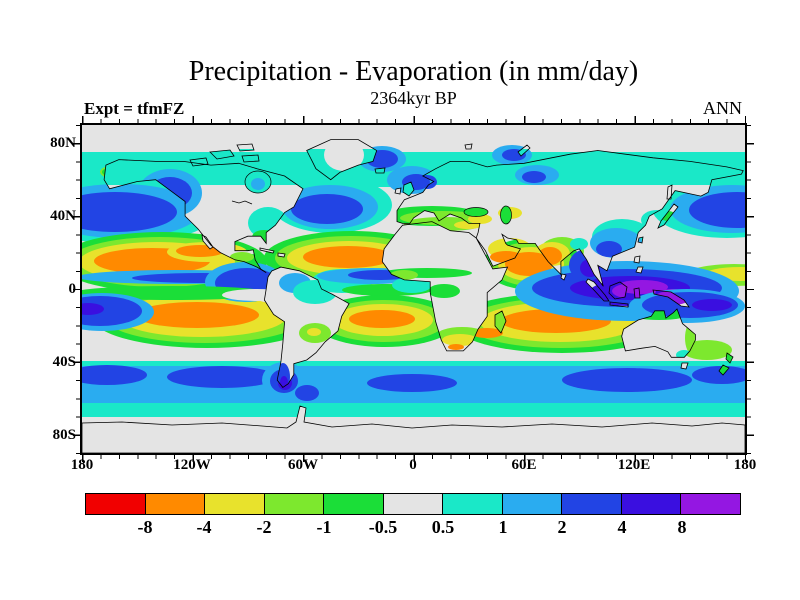 This screenshot has height=600, width=800. I want to click on x-tick-label-60W: 60W, so click(303, 465).